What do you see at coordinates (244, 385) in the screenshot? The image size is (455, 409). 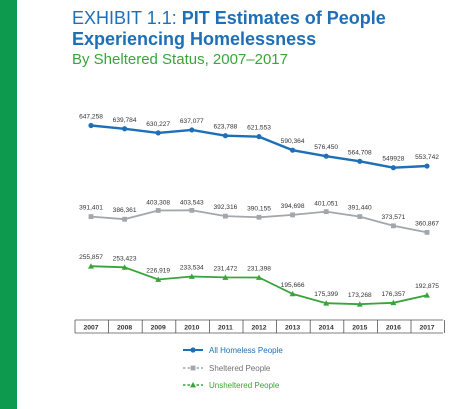 I see `legend-label-2: Unsheltered People` at bounding box center [244, 385].